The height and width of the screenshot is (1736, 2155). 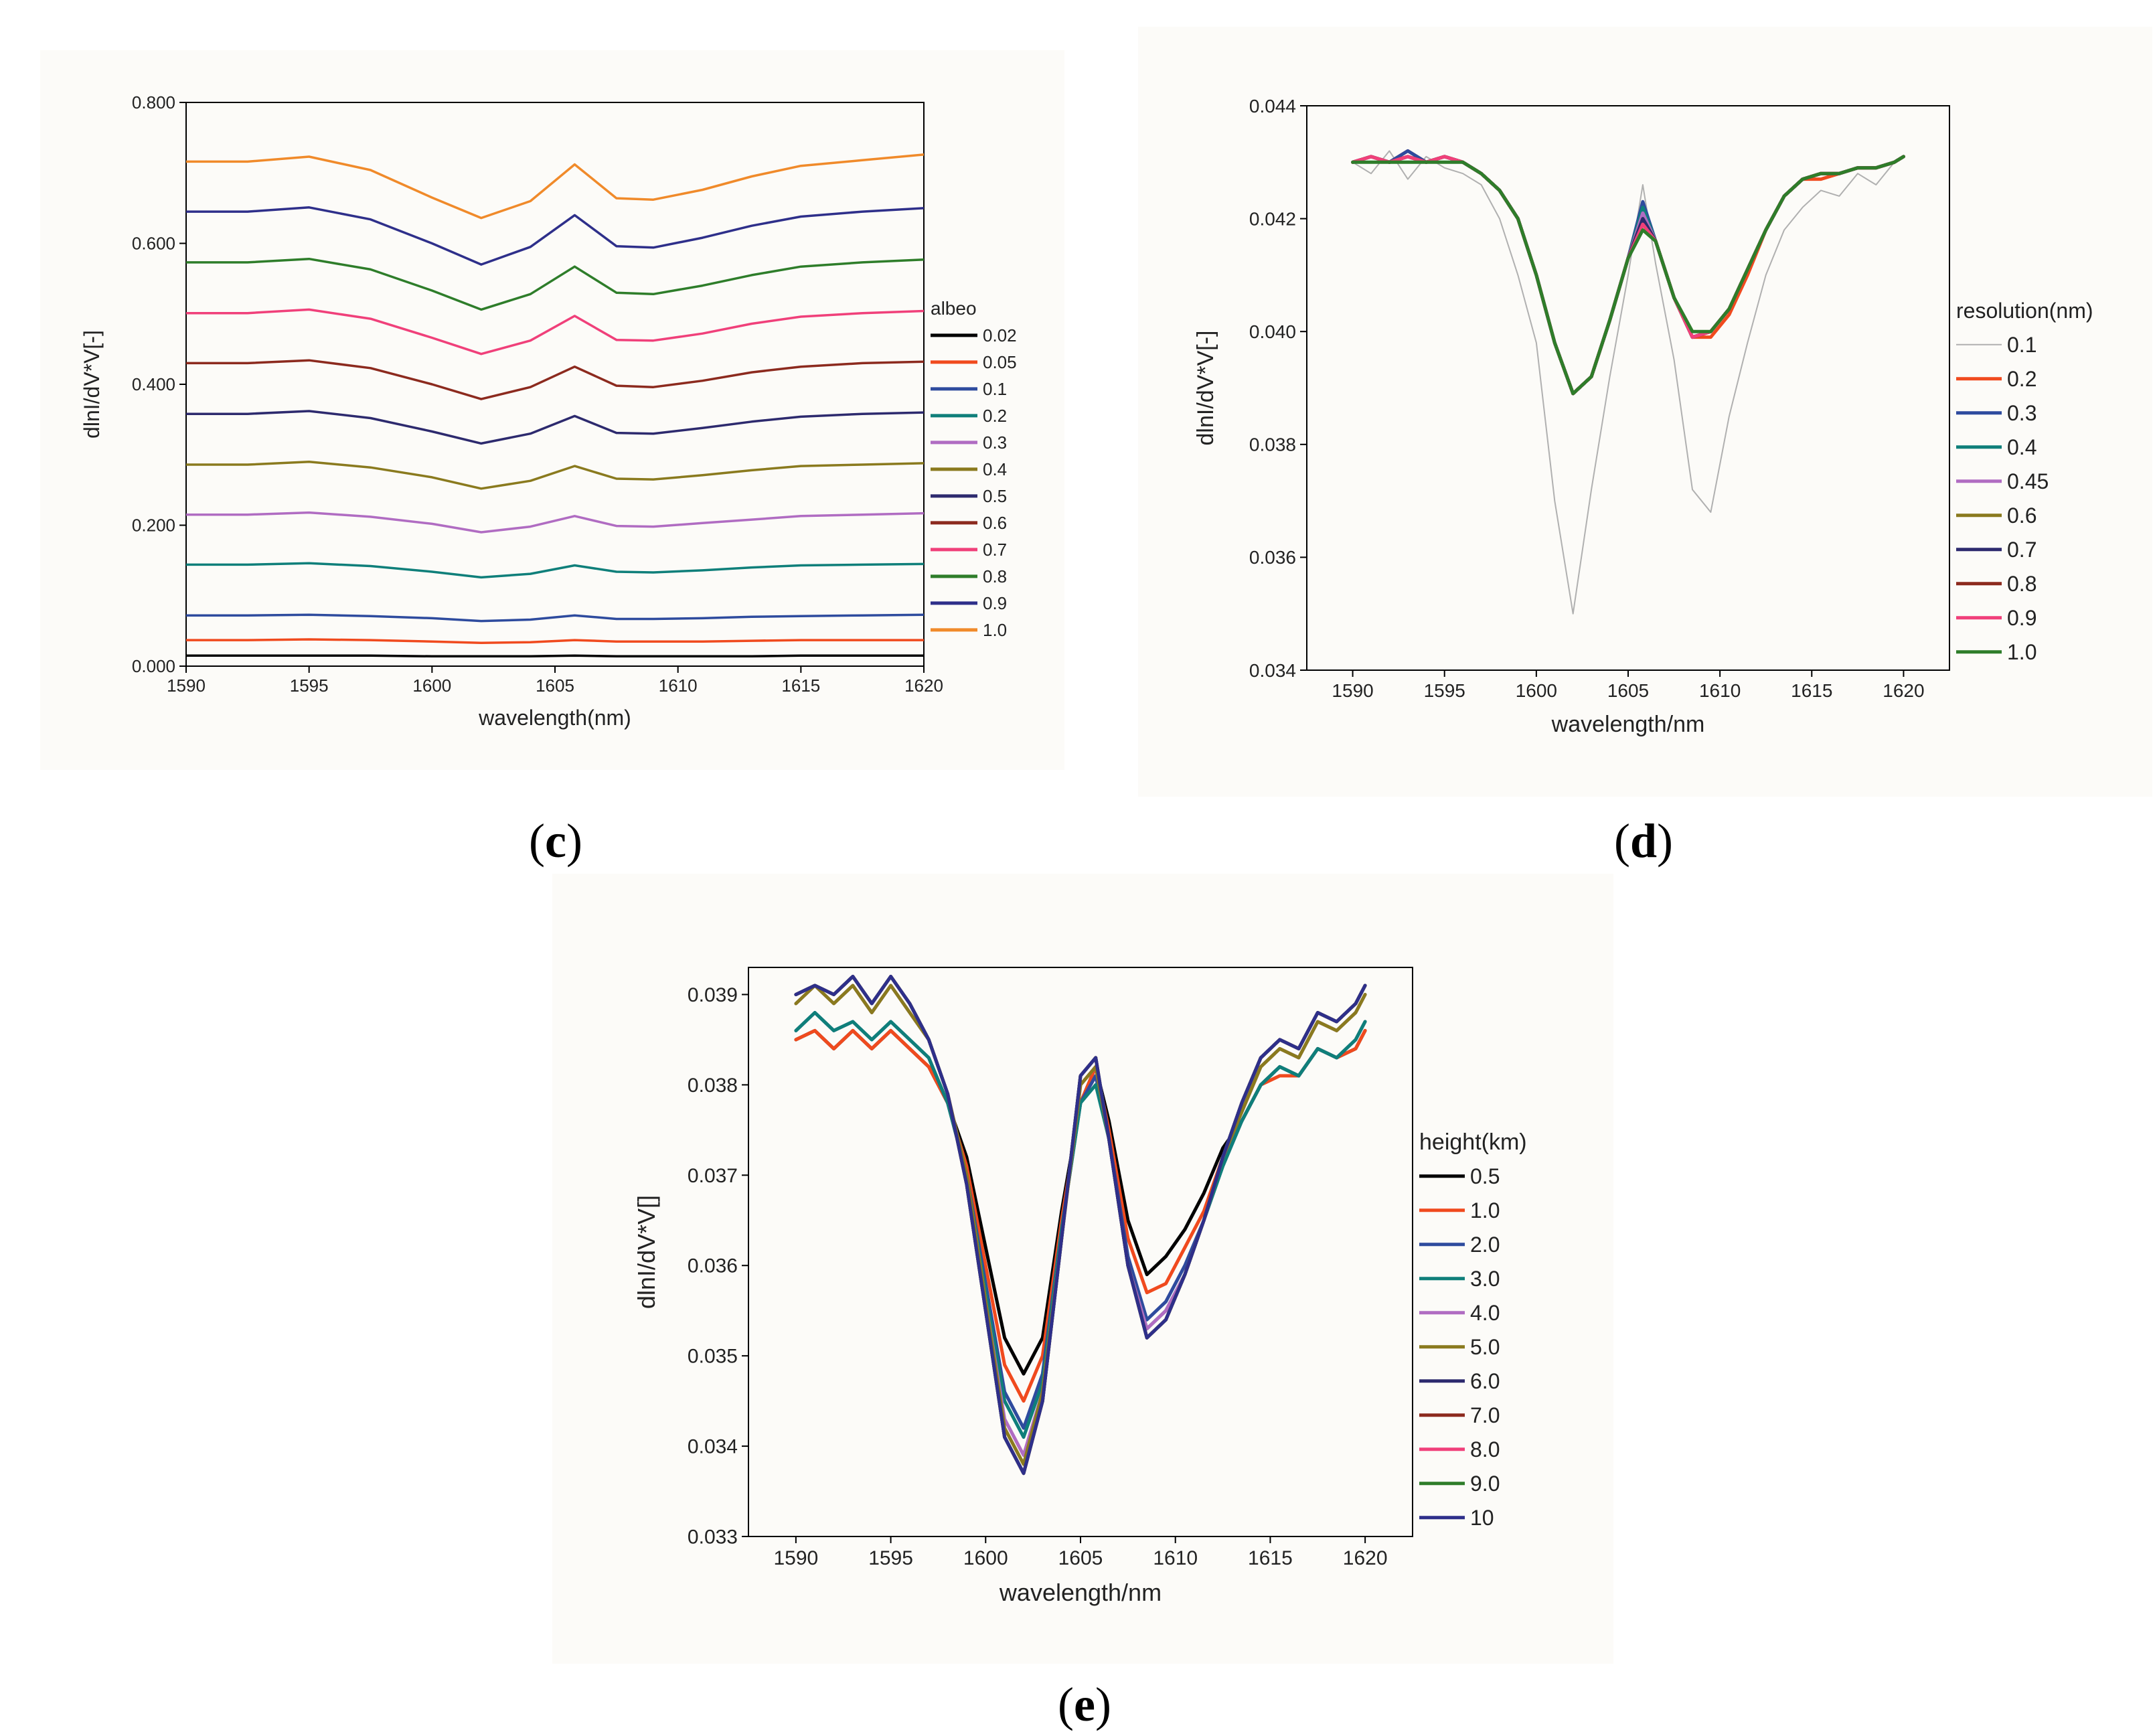 What do you see at coordinates (555, 641) in the screenshot?
I see `series-line-0.05` at bounding box center [555, 641].